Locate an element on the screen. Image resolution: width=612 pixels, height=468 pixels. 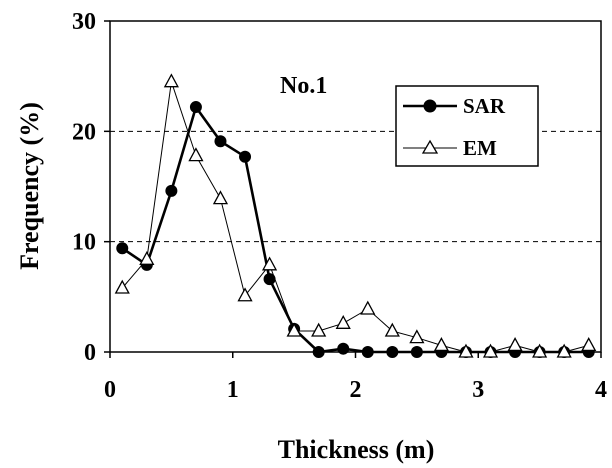
legend-box is located at coordinates (467, 126).